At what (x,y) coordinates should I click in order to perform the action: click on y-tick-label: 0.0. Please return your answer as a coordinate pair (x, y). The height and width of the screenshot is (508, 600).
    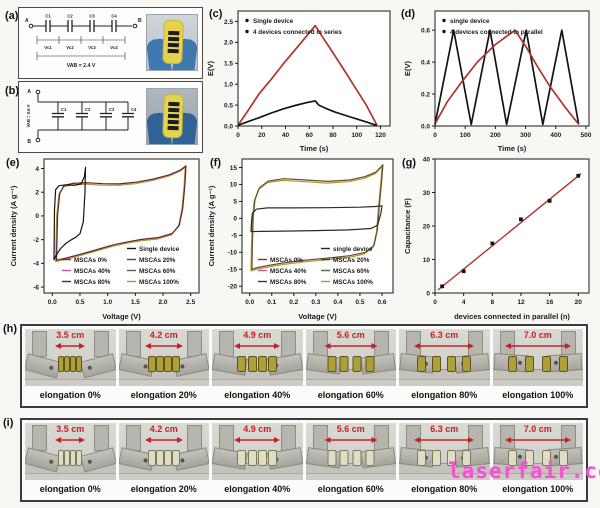
    Looking at the image, I should click on (425, 126).